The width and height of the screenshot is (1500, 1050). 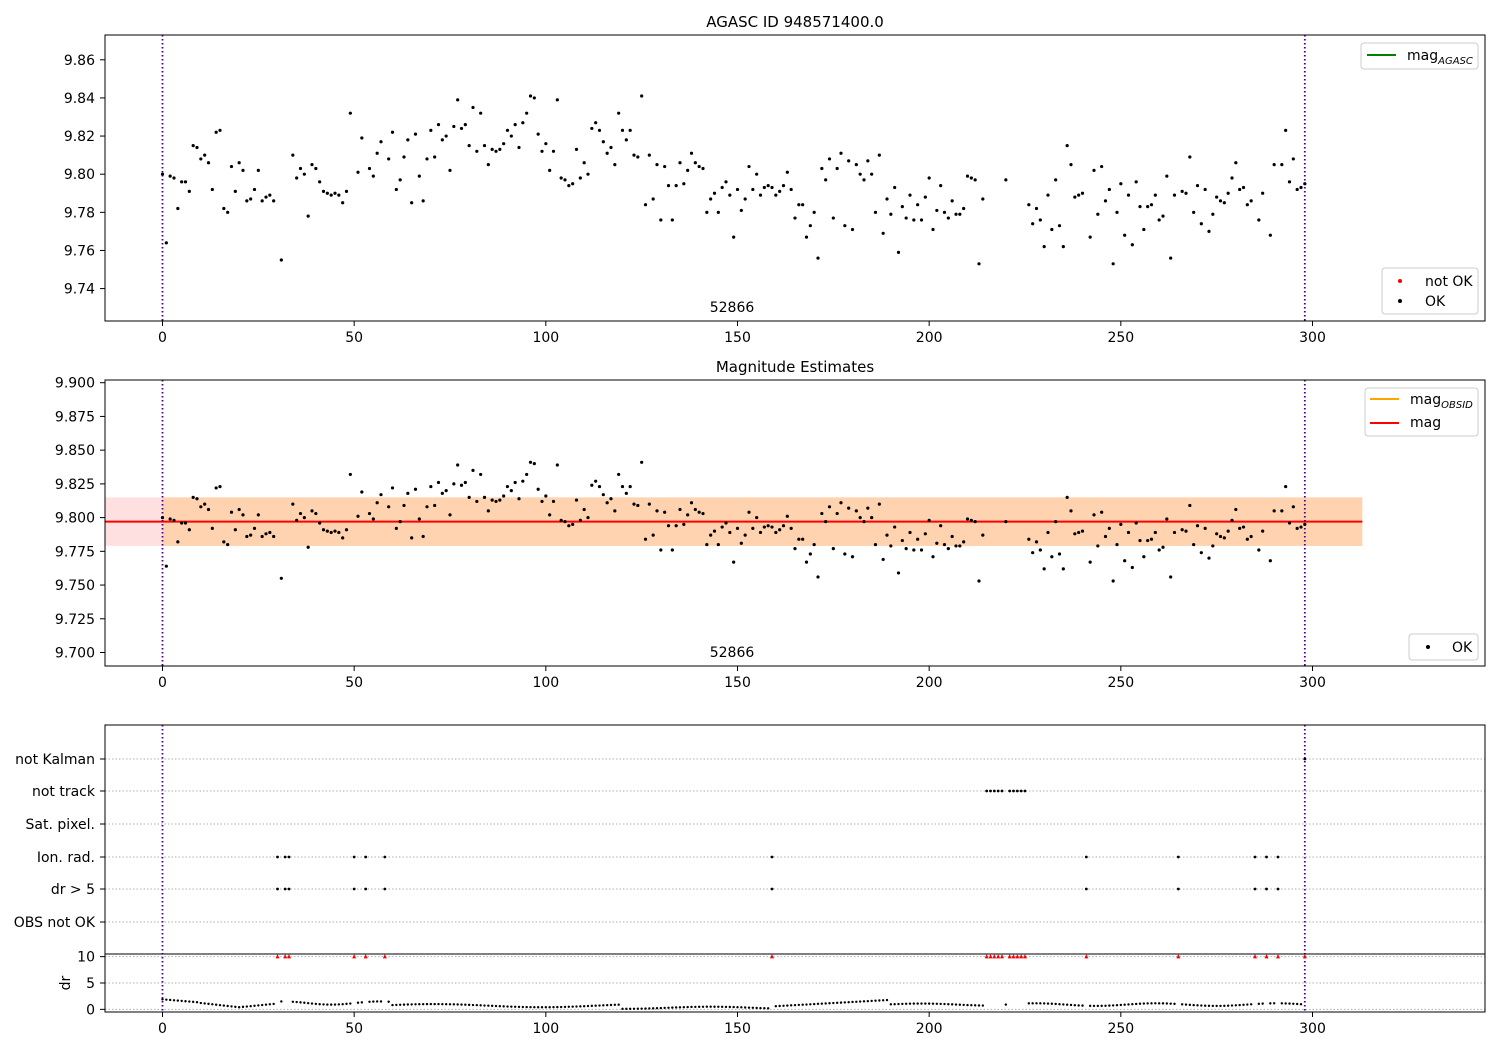 I want to click on x-tick-label: 250, so click(x=1120, y=338).